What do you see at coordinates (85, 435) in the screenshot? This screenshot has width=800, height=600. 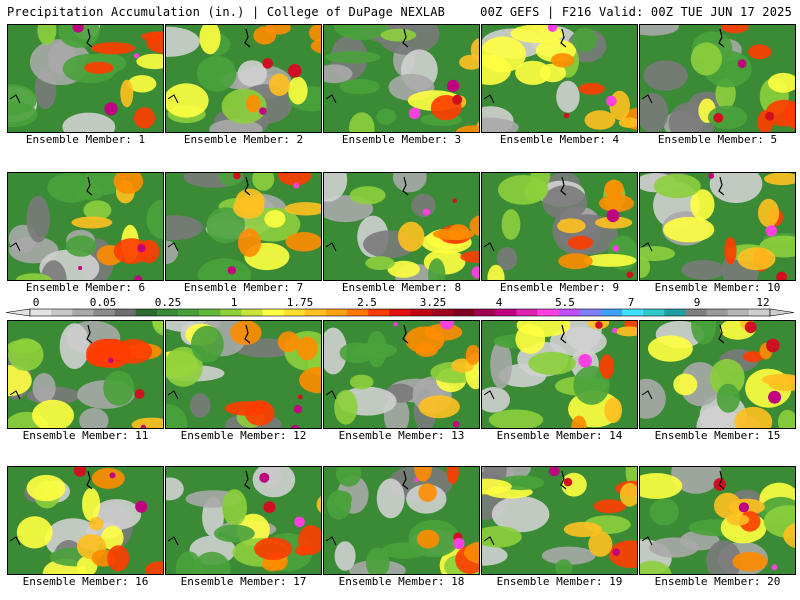 I see `ensemble-member-label: Ensemble Member: 11` at bounding box center [85, 435].